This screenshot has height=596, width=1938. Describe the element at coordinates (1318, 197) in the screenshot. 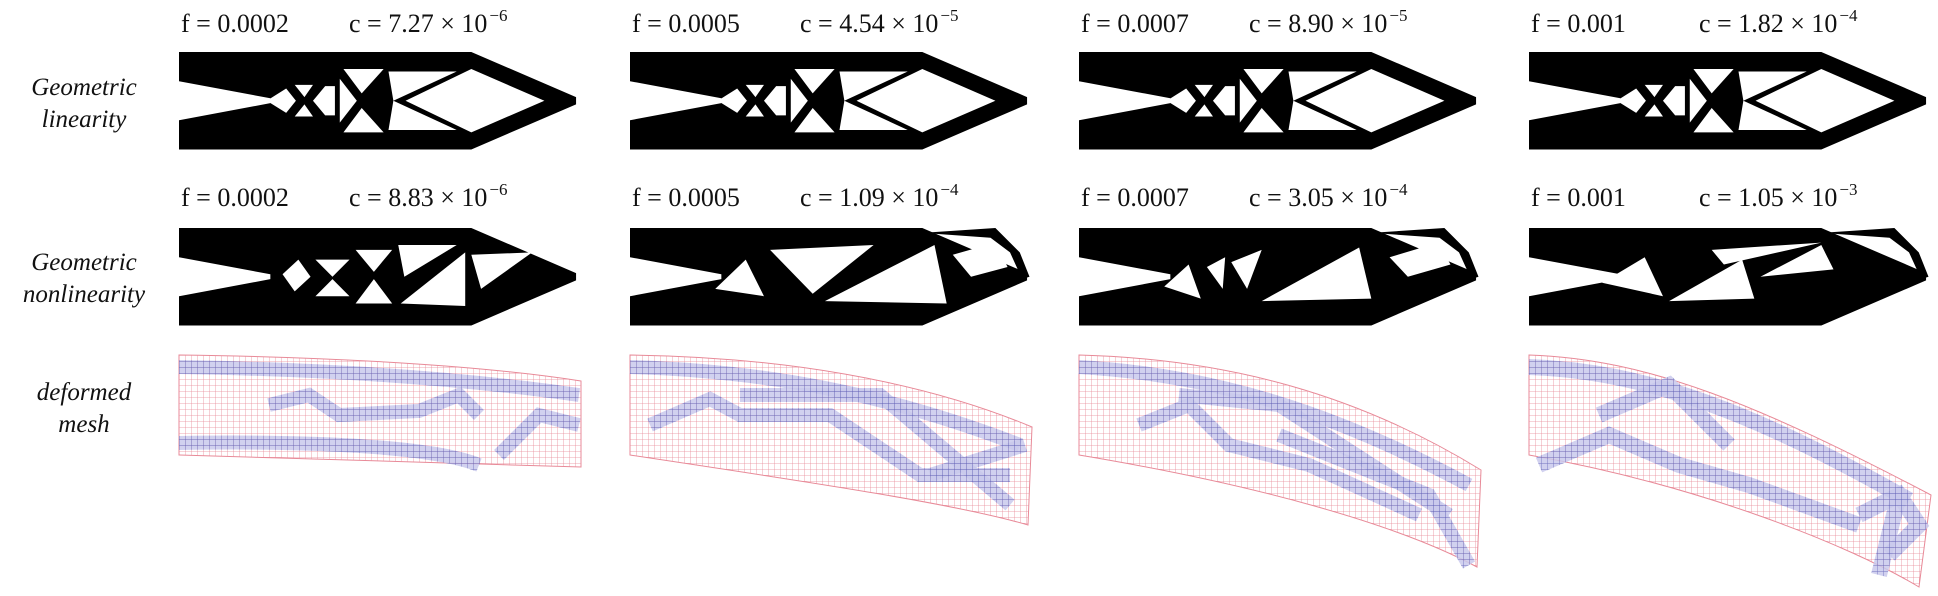

I see `c-label: c = 3.05 × 10` at that location.